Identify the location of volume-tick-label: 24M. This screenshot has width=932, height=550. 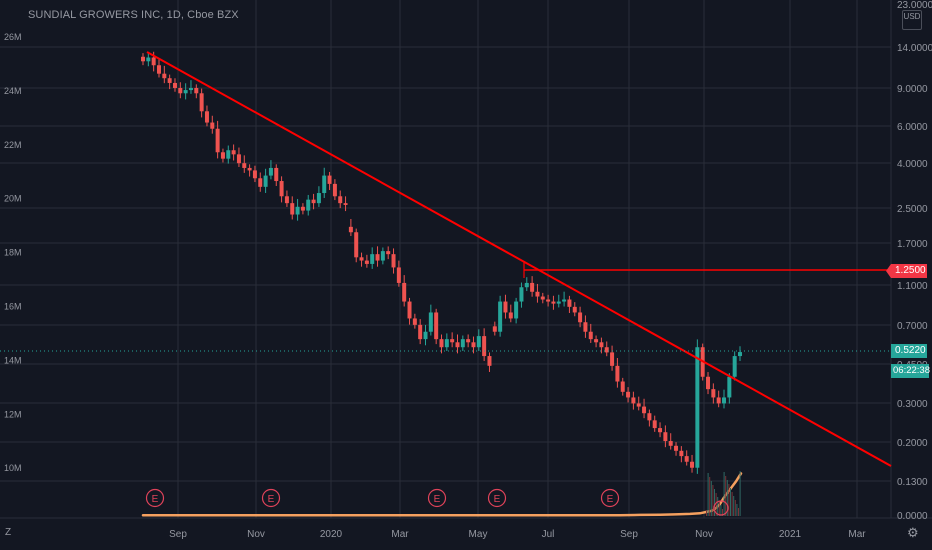
(13, 91).